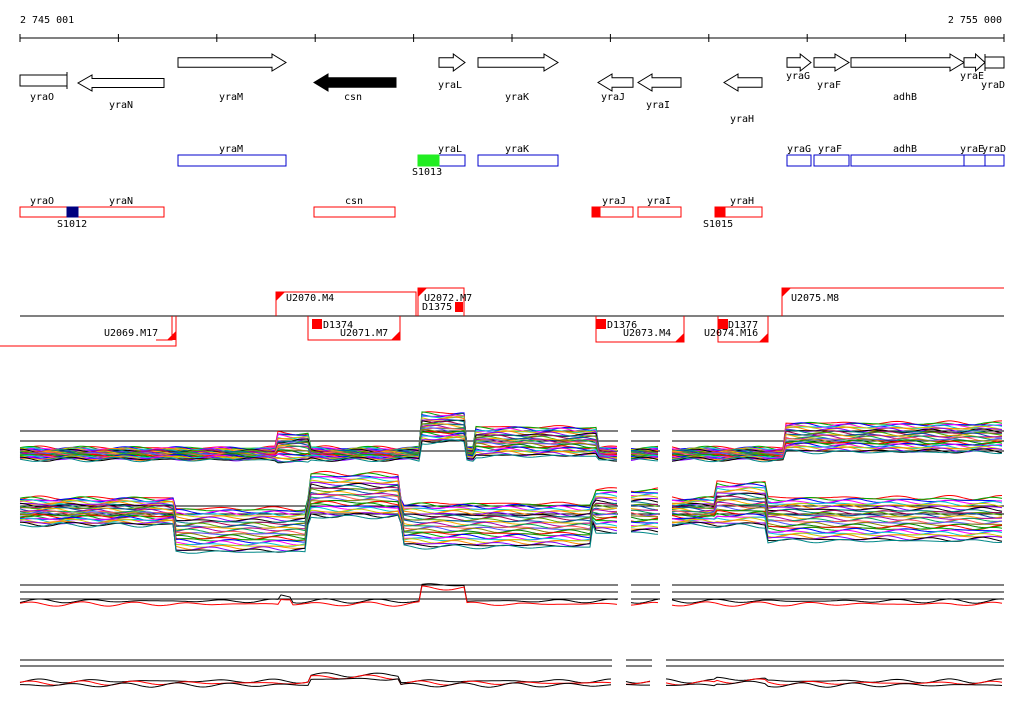 The height and width of the screenshot is (714, 1024). Describe the element at coordinates (799, 67) in the screenshot. I see `gene-arrow: yraG` at that location.